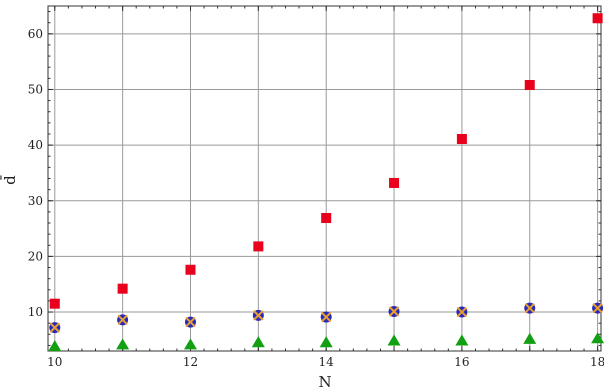 The image size is (604, 391). Describe the element at coordinates (35, 312) in the screenshot. I see `y-tick-label: 10` at that location.